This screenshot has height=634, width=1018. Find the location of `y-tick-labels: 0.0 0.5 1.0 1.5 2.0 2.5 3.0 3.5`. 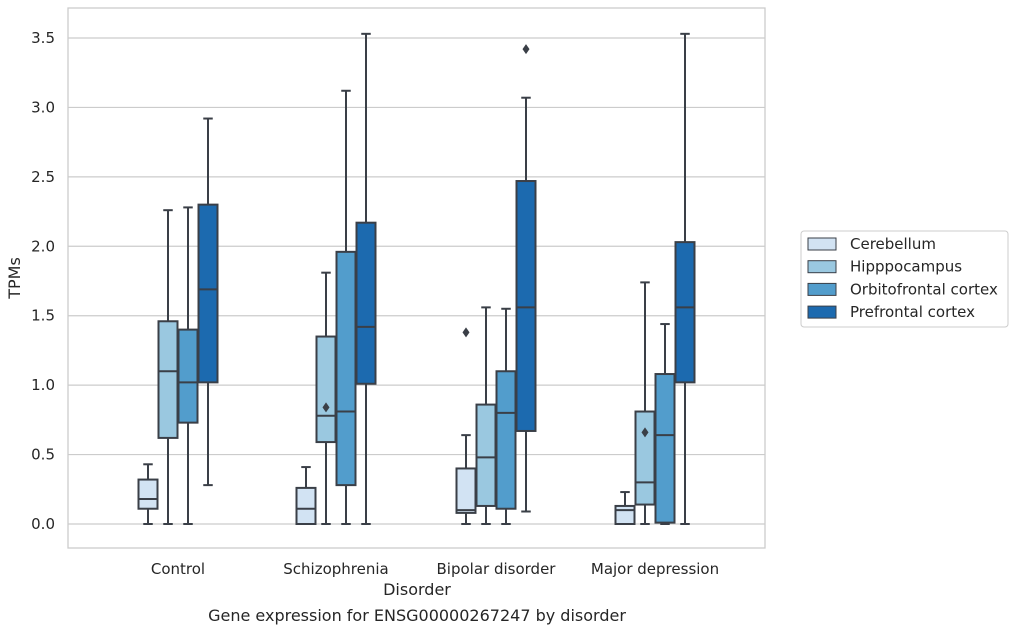

y-tick-labels: 0.0 0.5 1.0 1.5 2.0 2.5 3.0 3.5 is located at coordinates (43, 281).